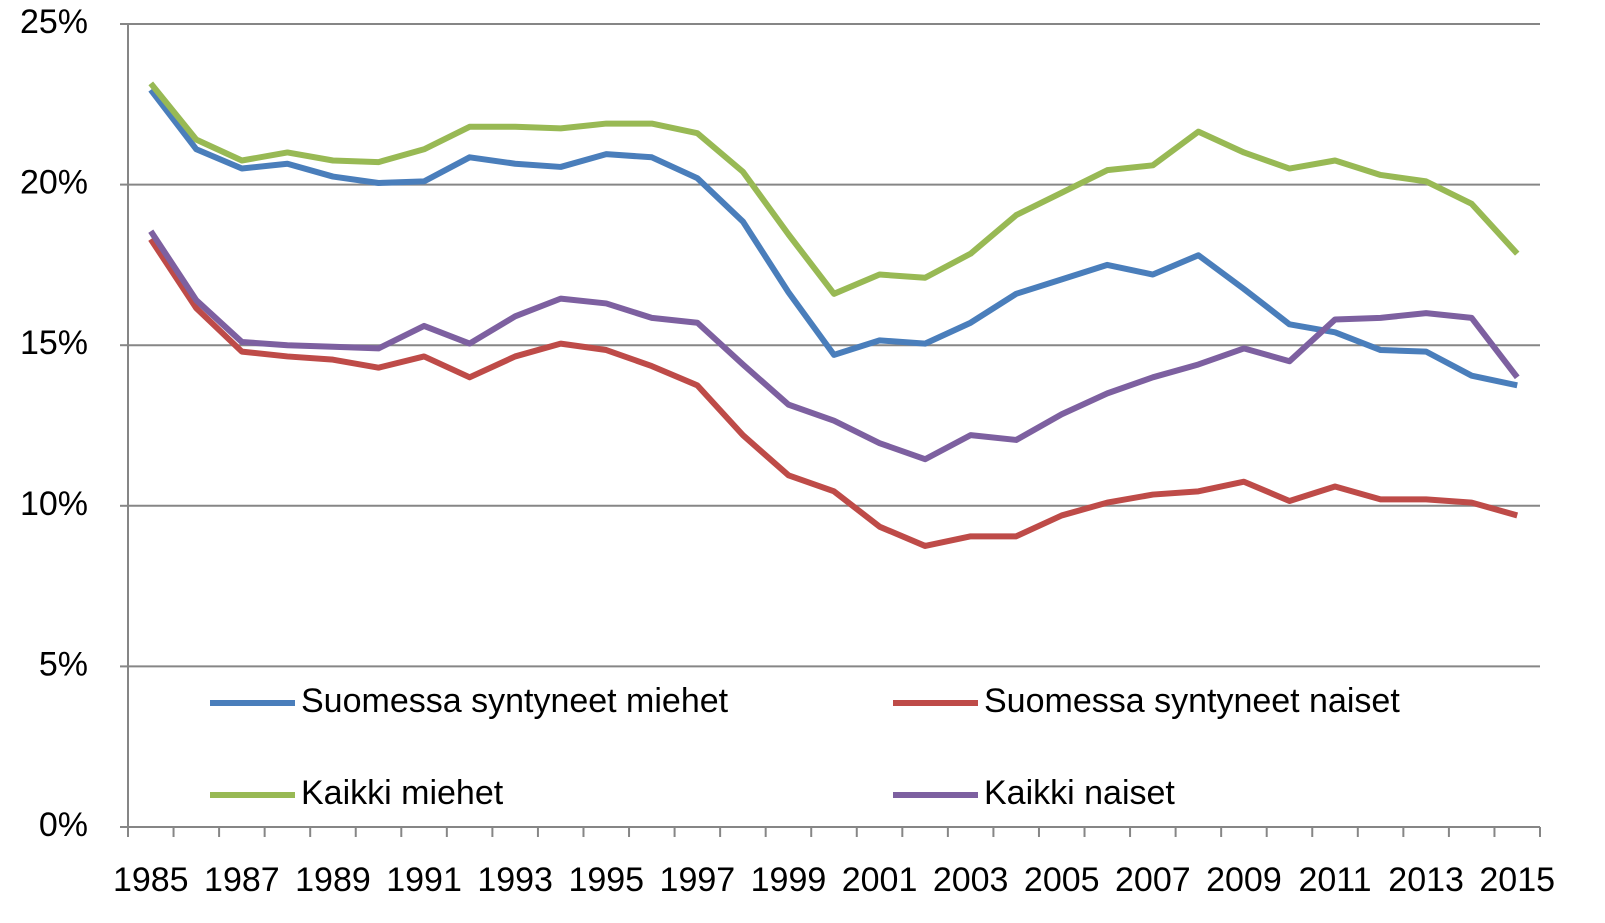 Image resolution: width=1605 pixels, height=923 pixels. Describe the element at coordinates (54, 343) in the screenshot. I see `y-tick-label: 15%` at that location.